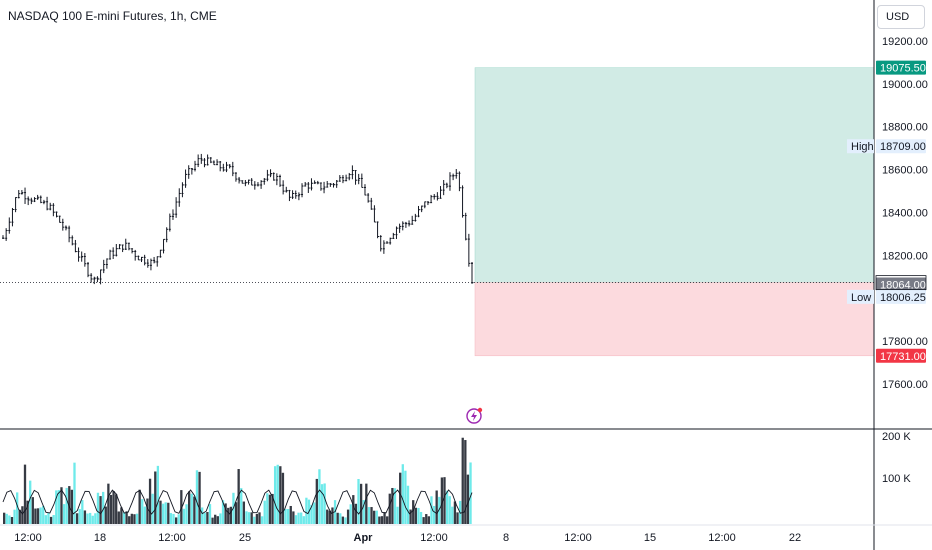  What do you see at coordinates (901, 67) in the screenshot?
I see `take-profit-label-bg` at bounding box center [901, 67].